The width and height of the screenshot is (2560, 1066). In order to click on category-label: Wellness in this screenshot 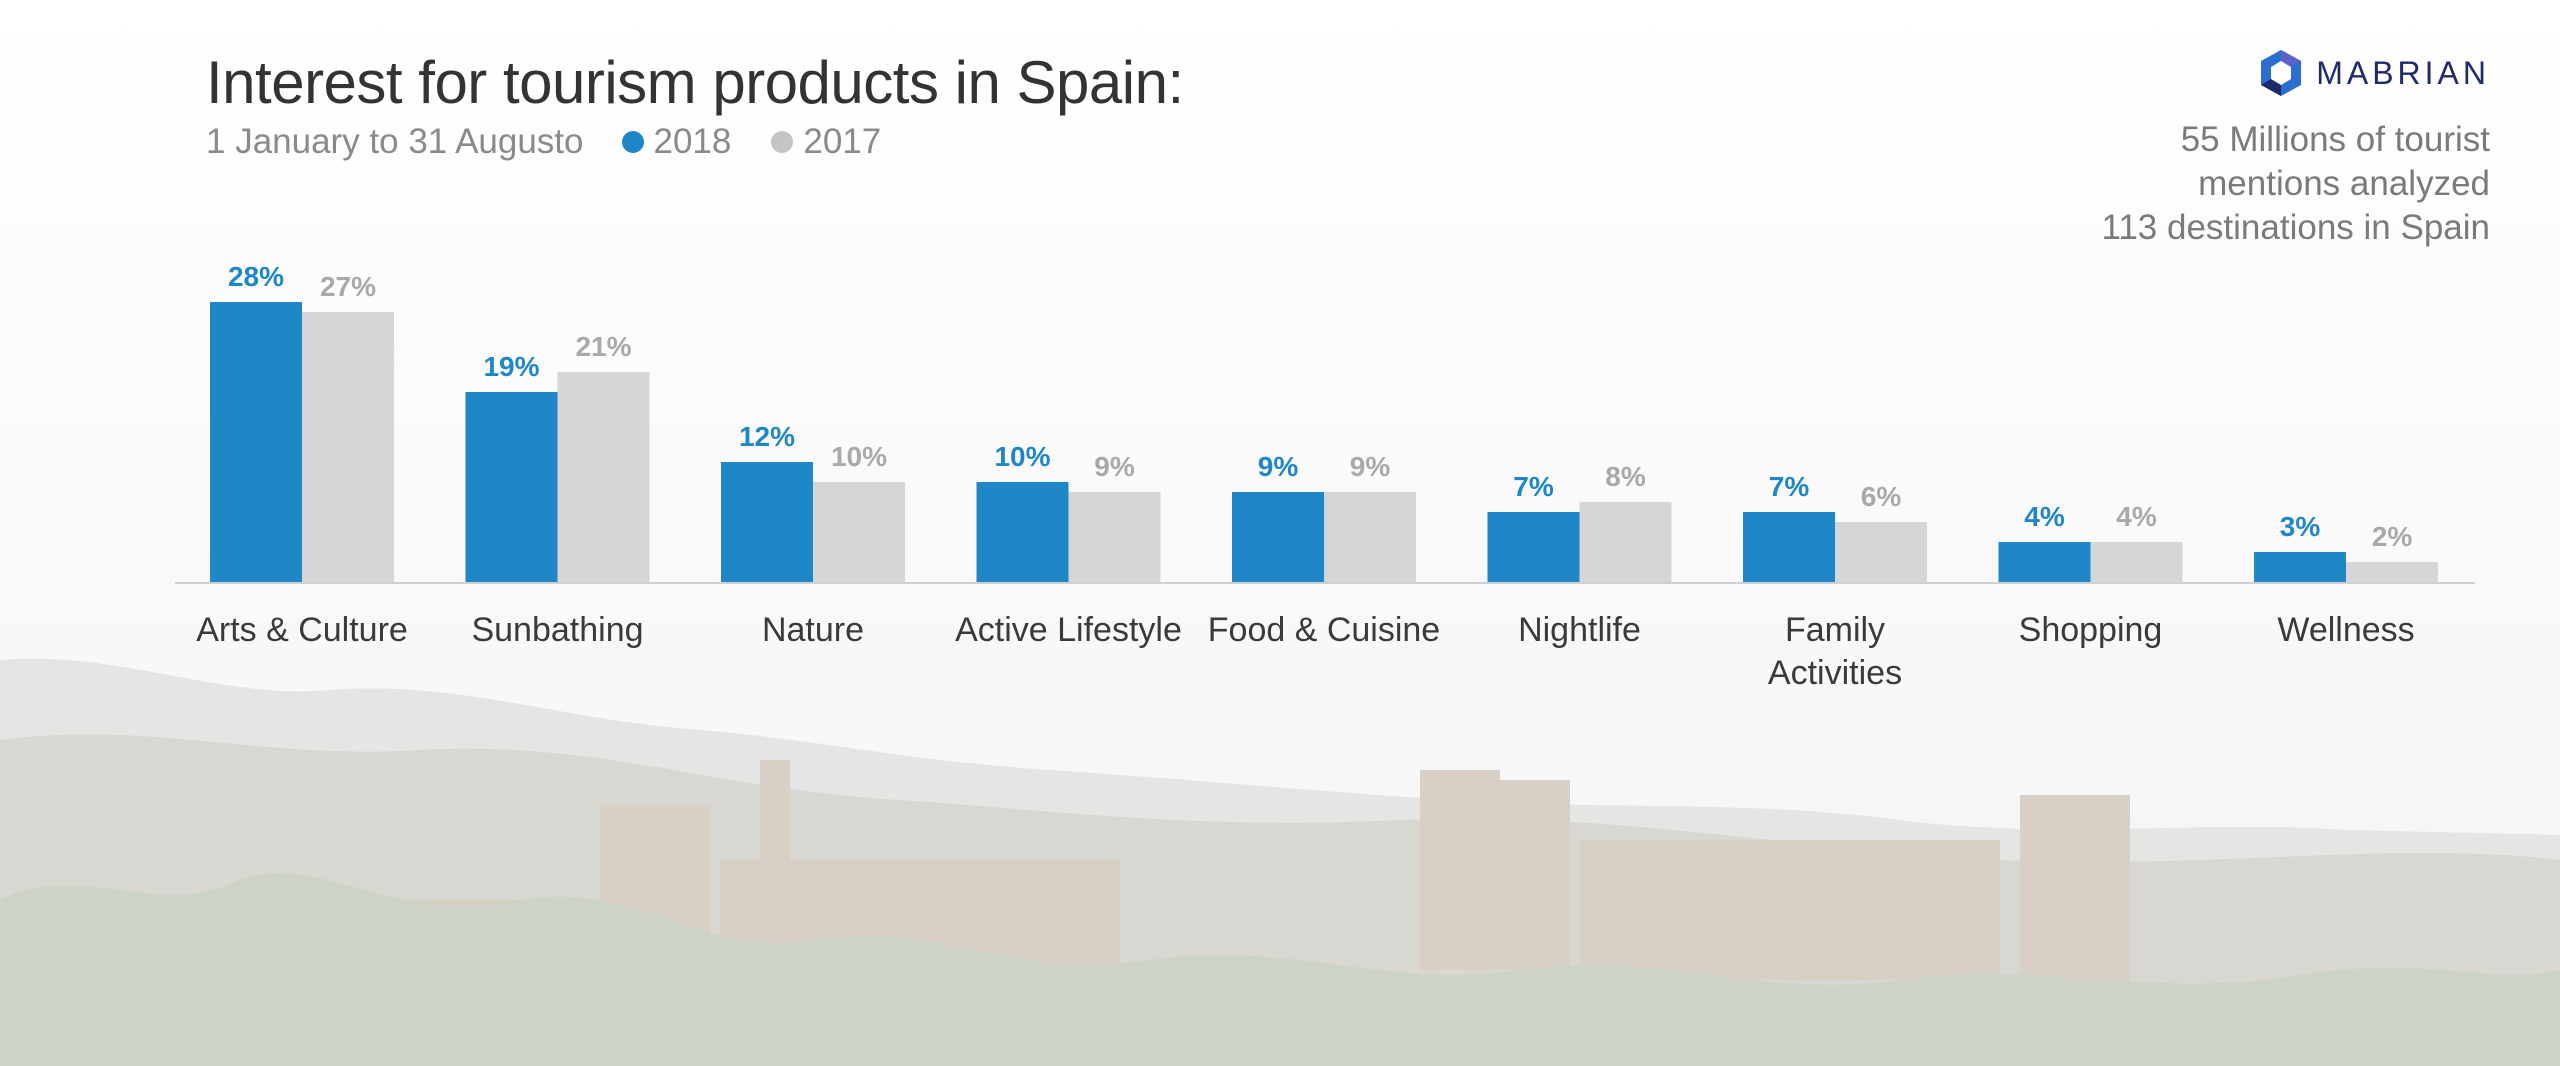, I will do `click(2345, 630)`.